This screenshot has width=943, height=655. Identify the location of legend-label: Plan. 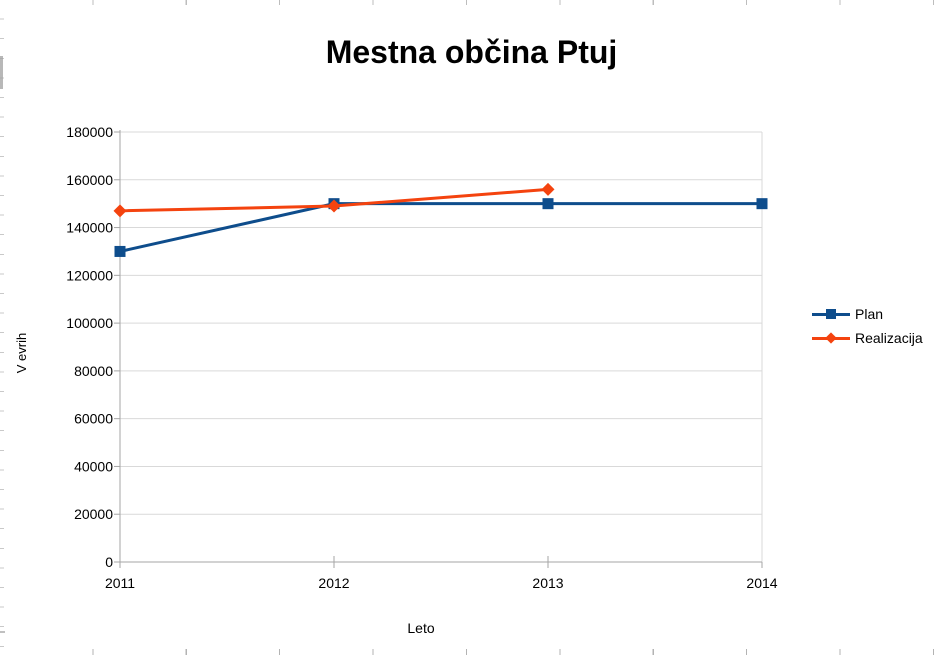
(869, 314).